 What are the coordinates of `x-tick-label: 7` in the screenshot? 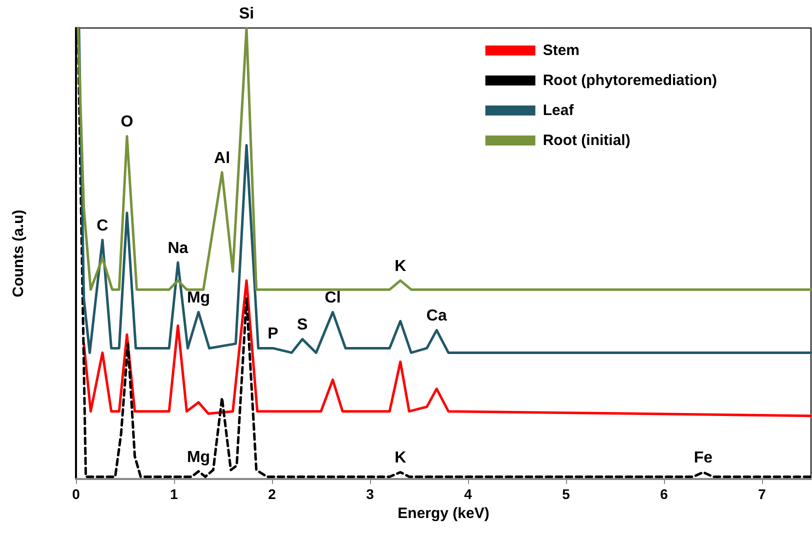 It's located at (762, 494).